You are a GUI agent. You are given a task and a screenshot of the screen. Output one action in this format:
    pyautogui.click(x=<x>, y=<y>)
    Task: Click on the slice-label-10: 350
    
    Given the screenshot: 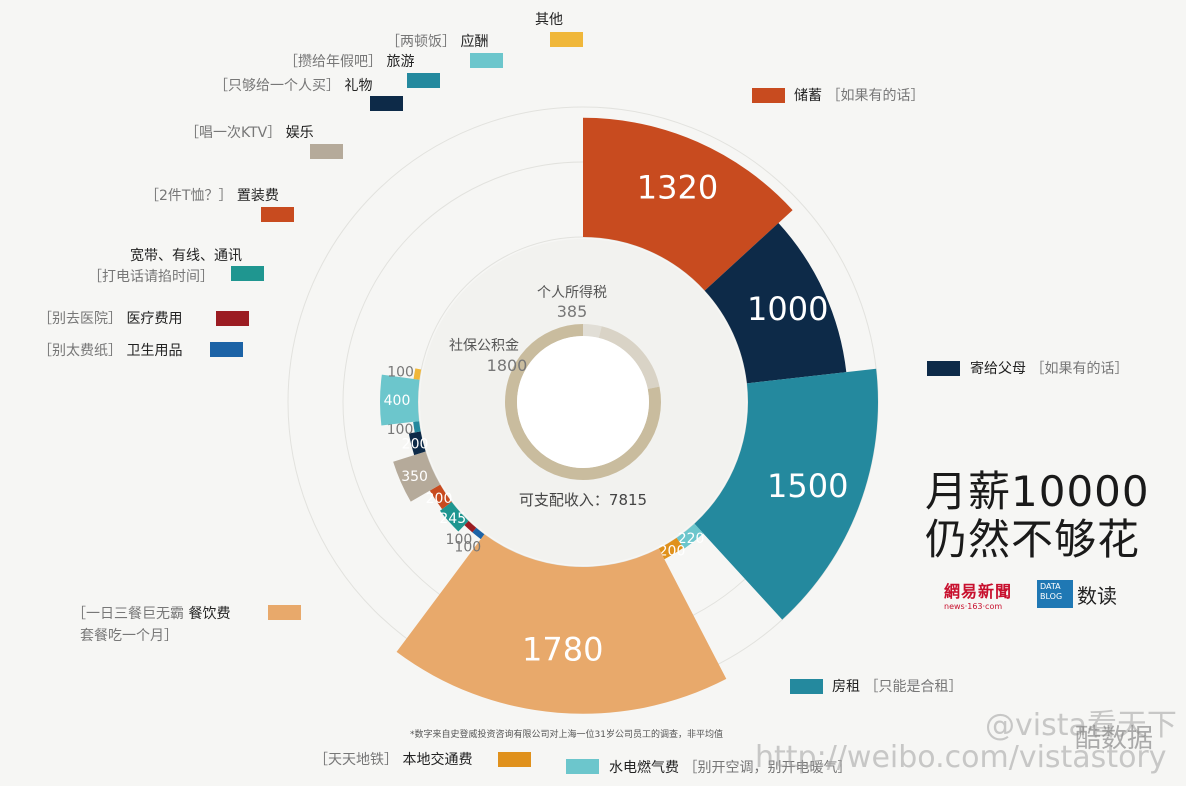 What is the action you would take?
    pyautogui.click(x=414, y=477)
    